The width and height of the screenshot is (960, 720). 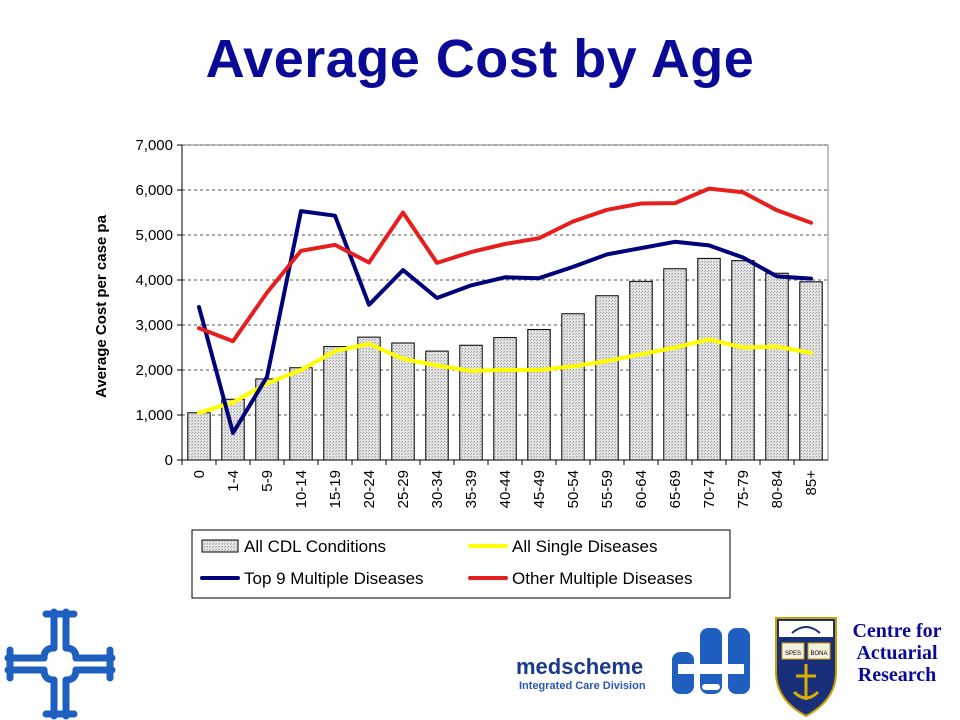 What do you see at coordinates (811, 371) in the screenshot?
I see `bar-85+` at bounding box center [811, 371].